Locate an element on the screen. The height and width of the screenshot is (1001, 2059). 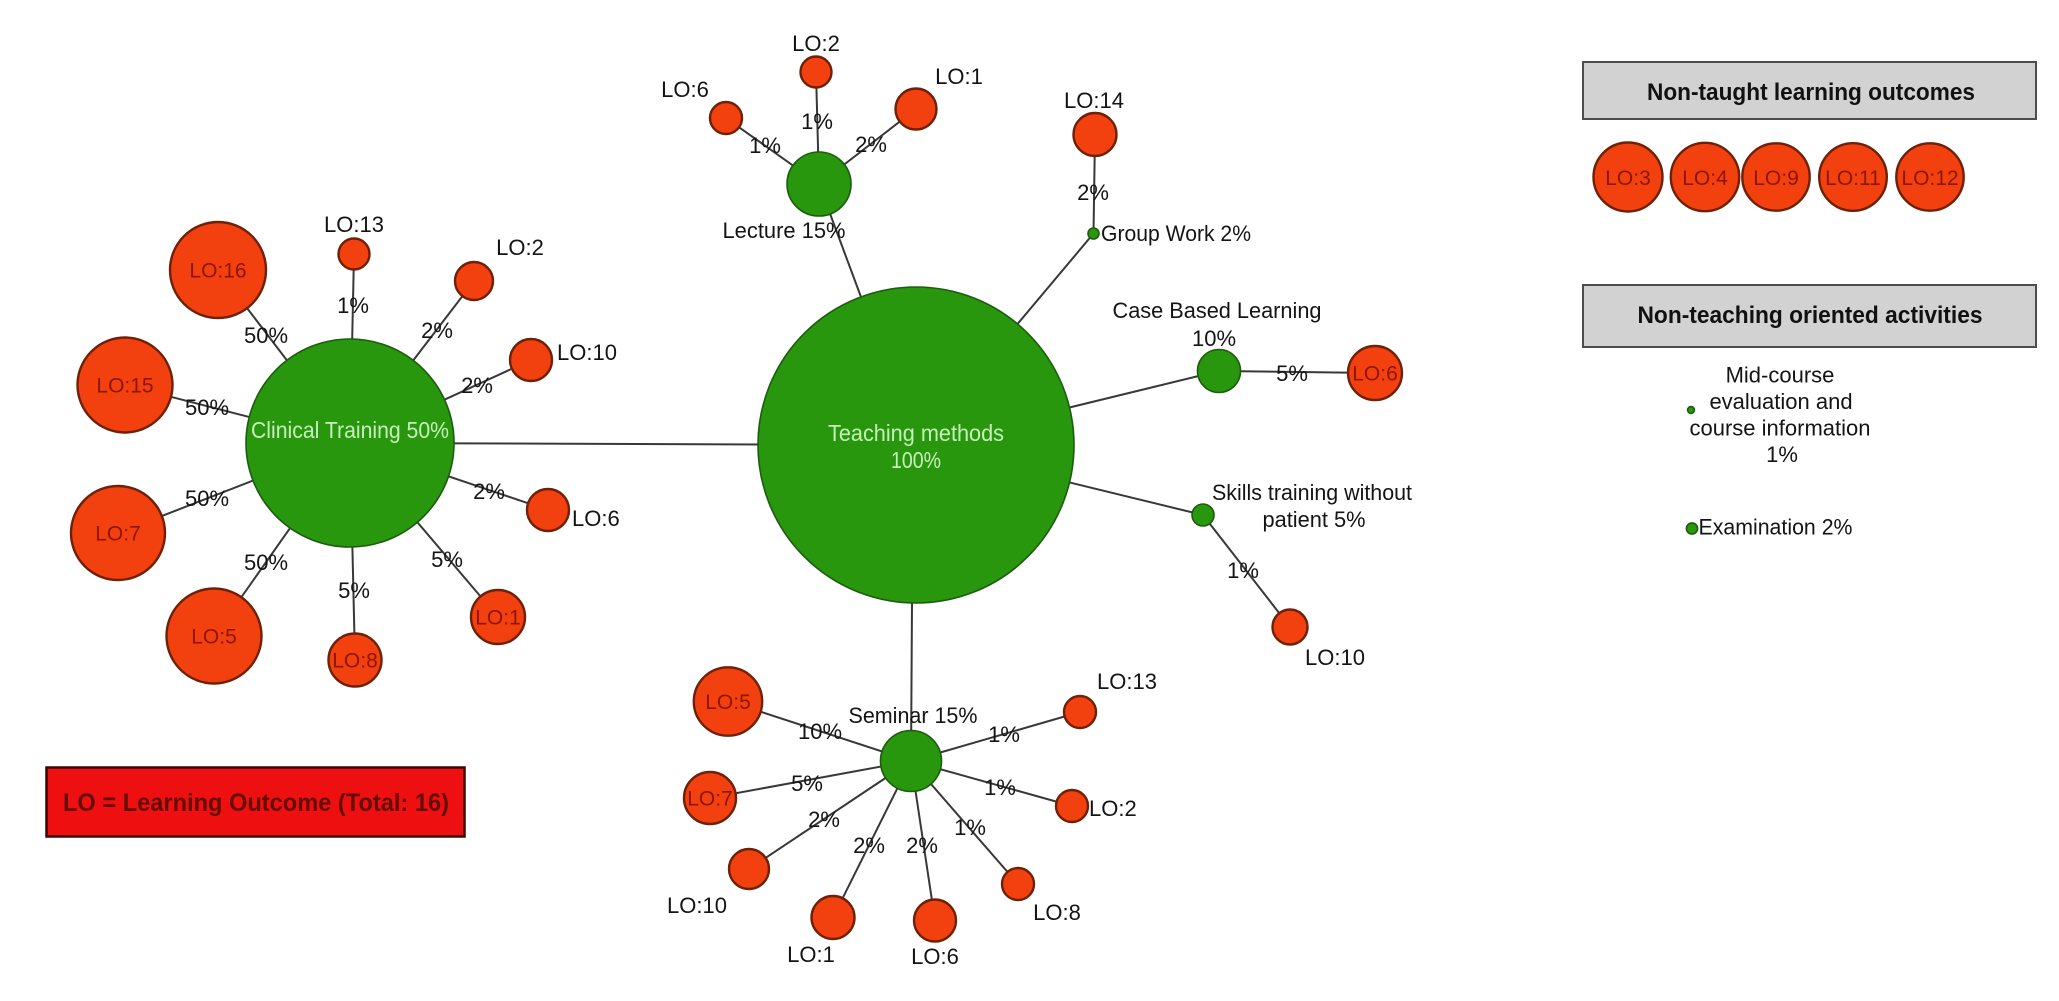
svg-text: LO:9 is located at coordinates (1776, 178).